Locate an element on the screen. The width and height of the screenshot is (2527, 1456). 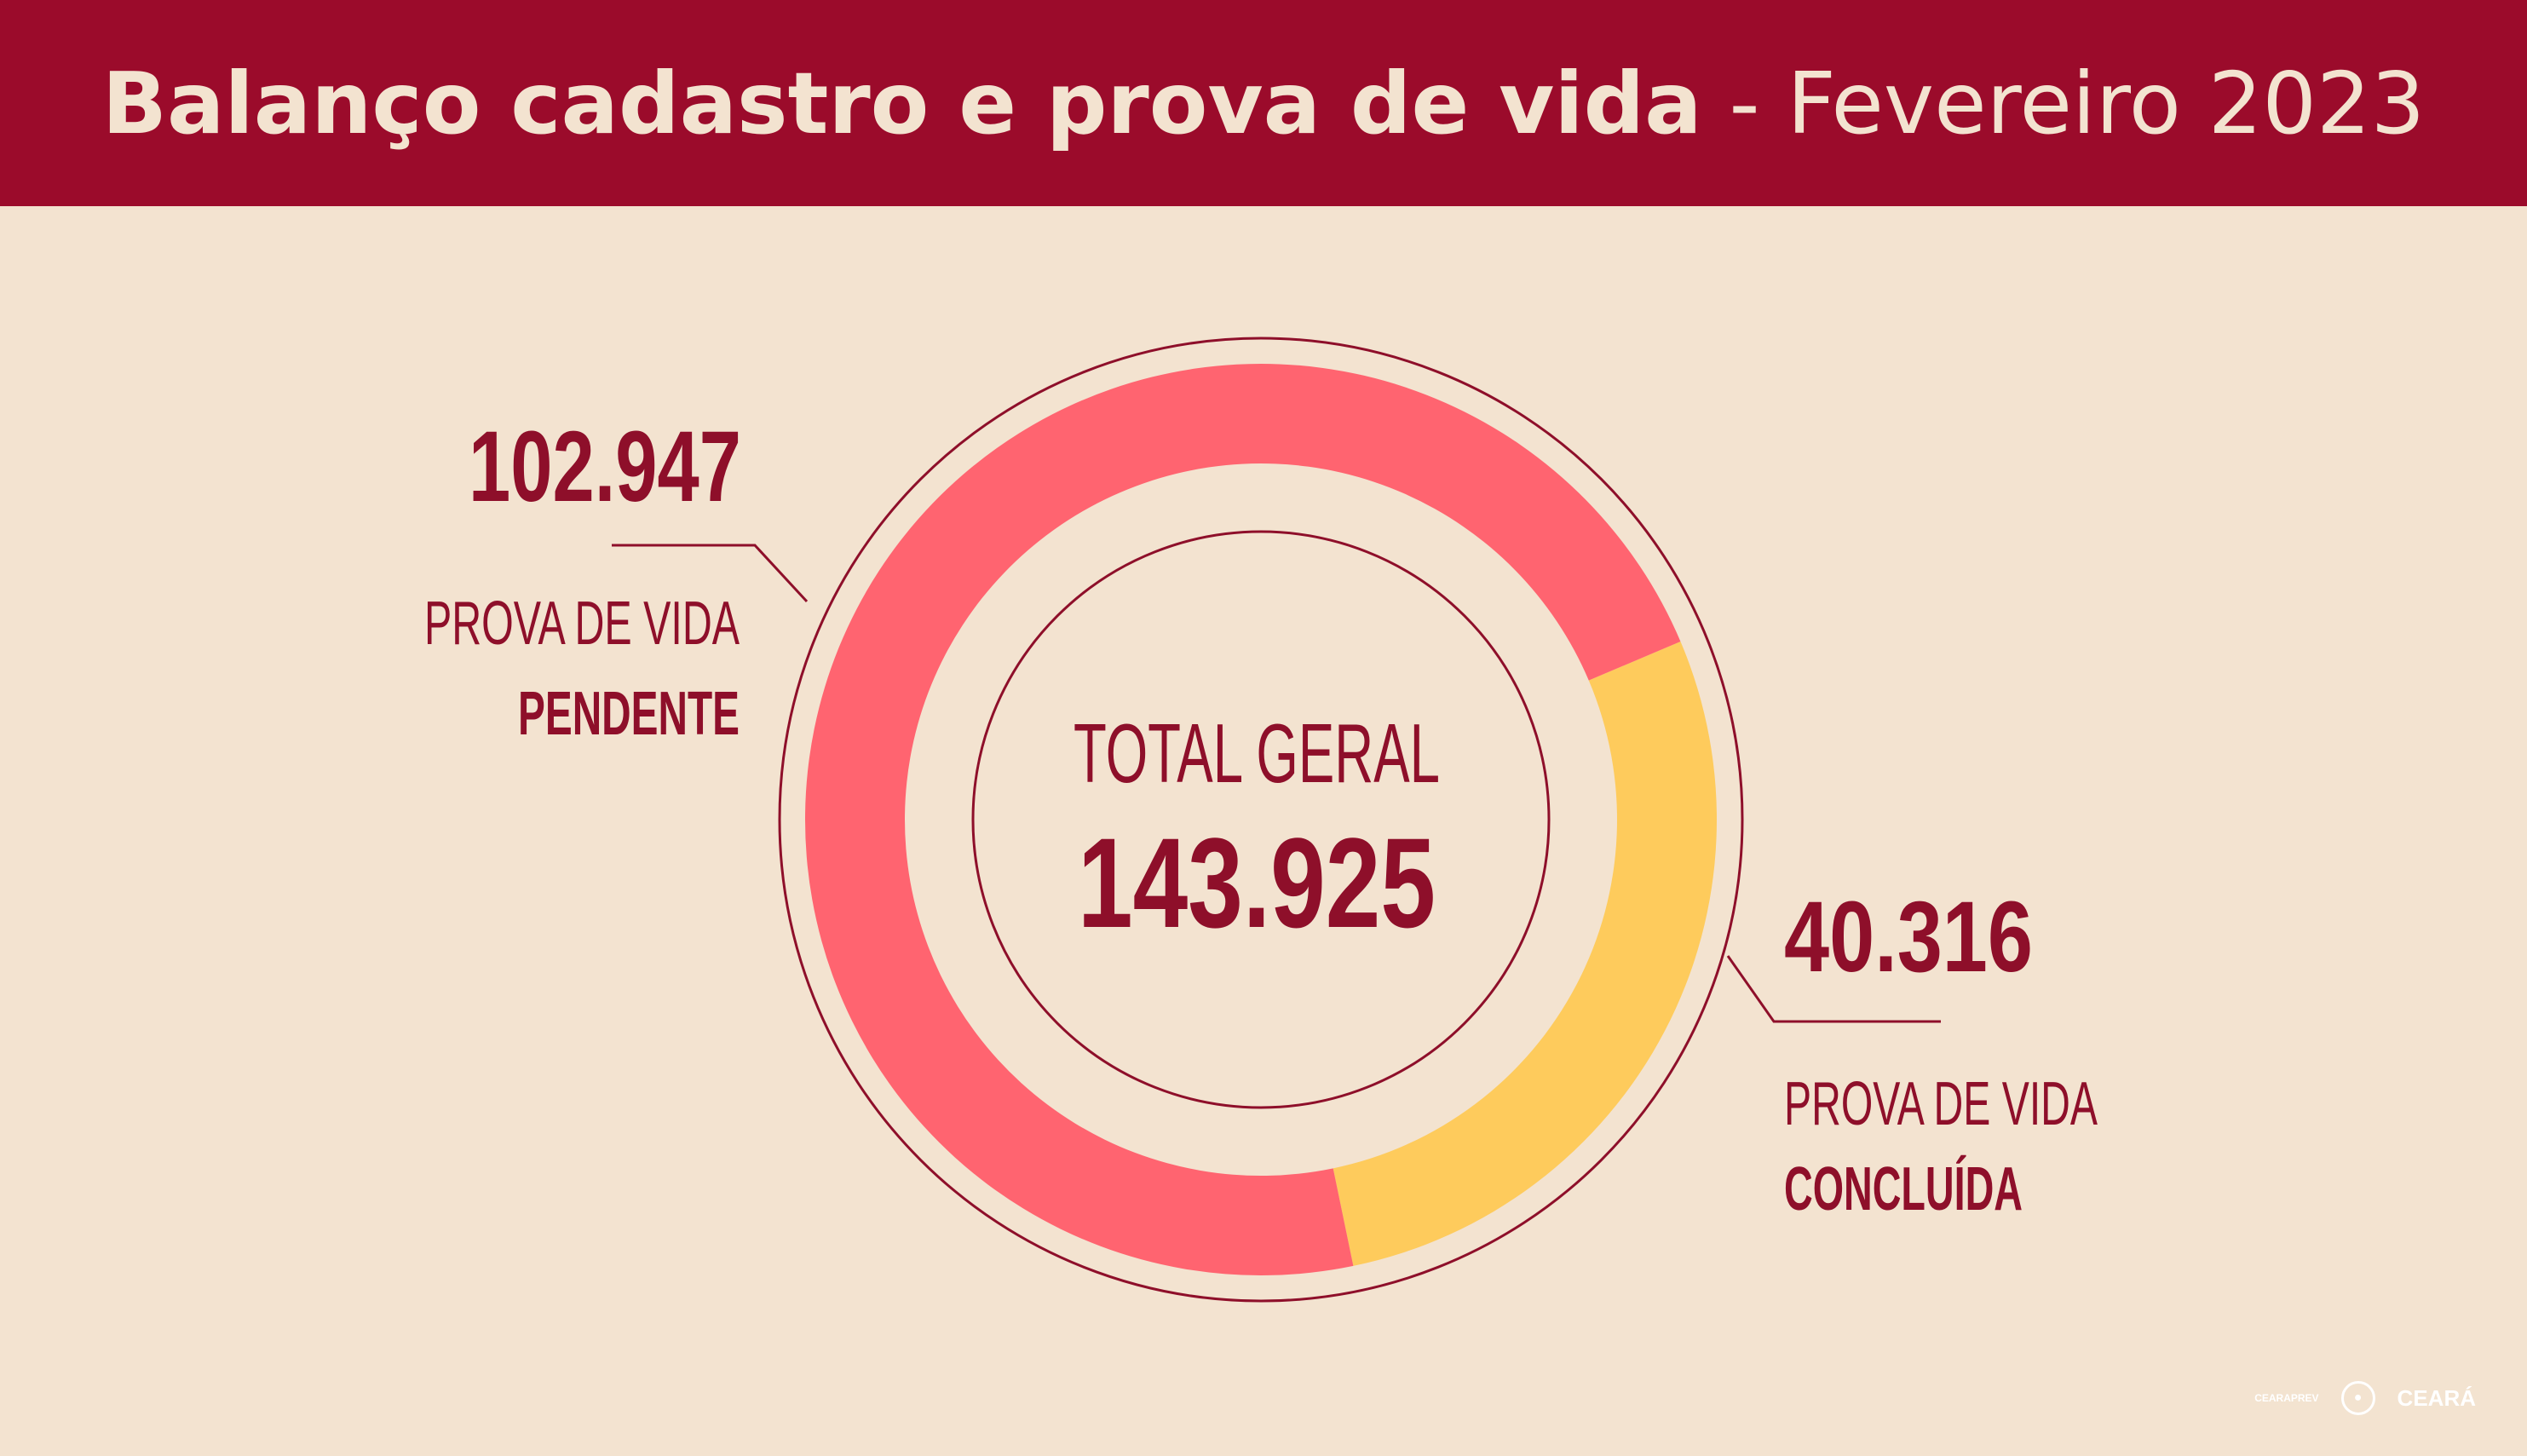
cearaprev-logo: CEARAPREV is located at coordinates (2286, 1398).